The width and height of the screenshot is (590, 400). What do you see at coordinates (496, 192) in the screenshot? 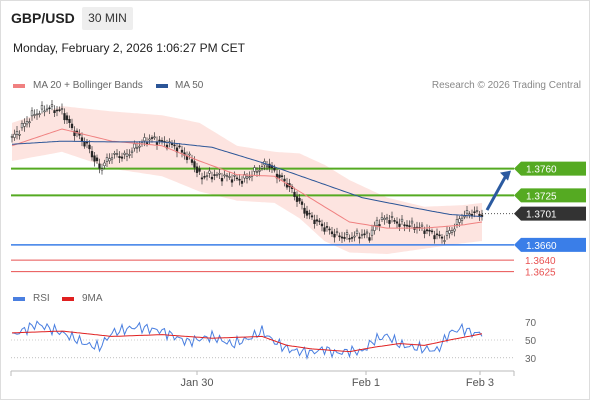
I see `projection-arrow-shaft` at bounding box center [496, 192].